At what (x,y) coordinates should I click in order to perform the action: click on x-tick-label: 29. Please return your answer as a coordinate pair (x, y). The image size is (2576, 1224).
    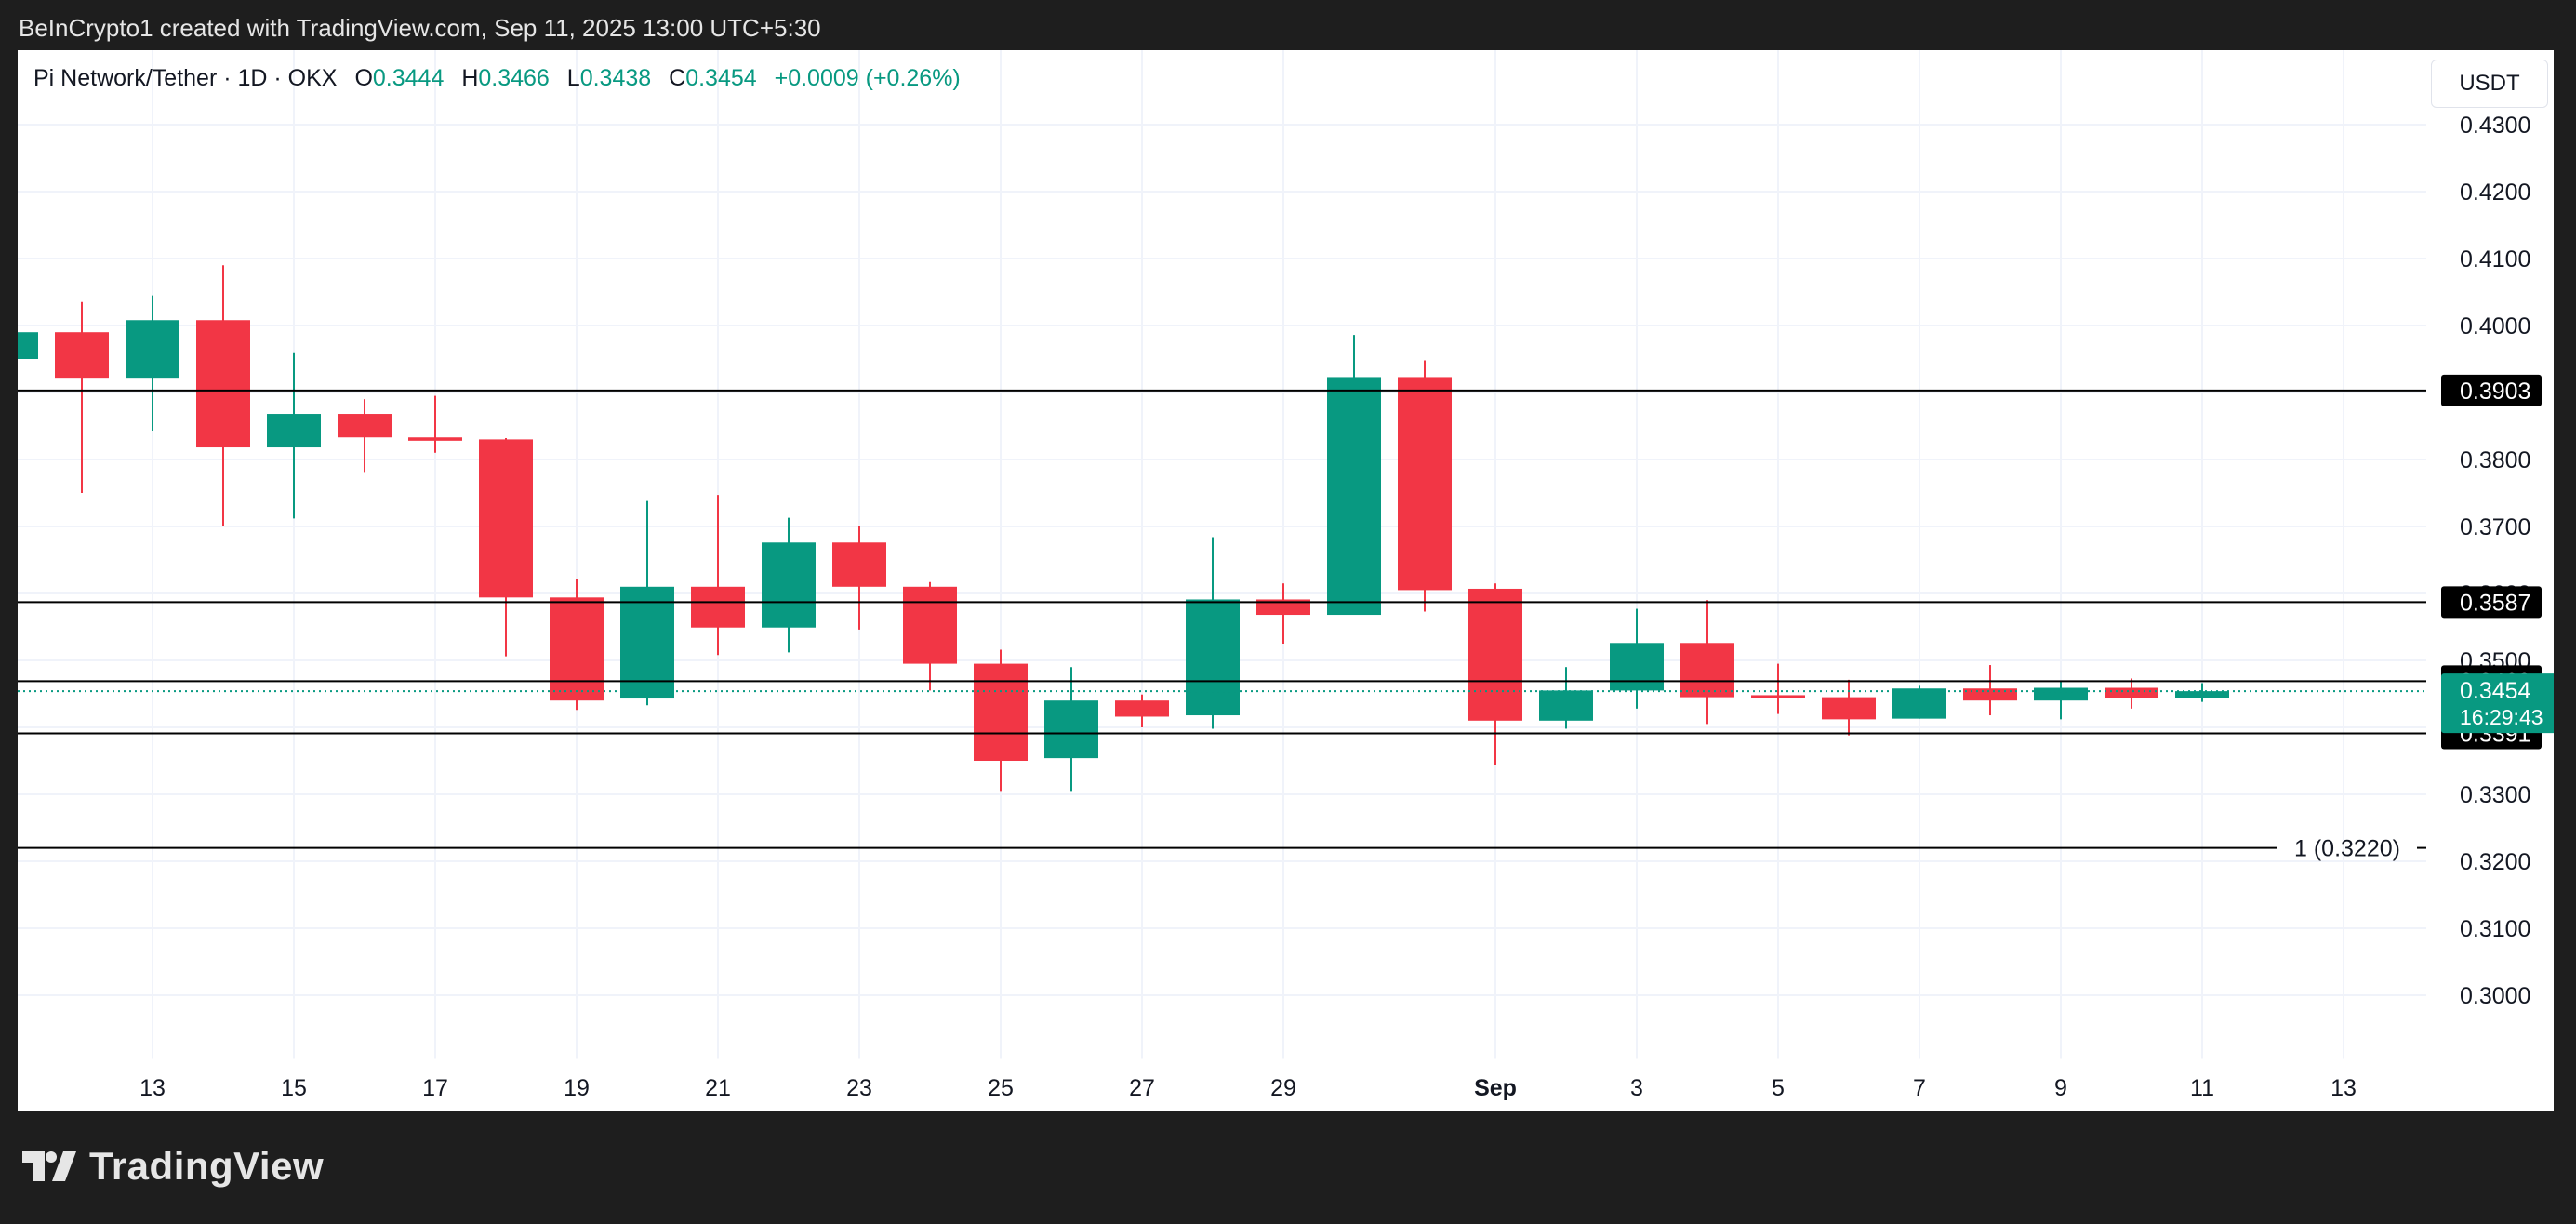
    Looking at the image, I should click on (1283, 1088).